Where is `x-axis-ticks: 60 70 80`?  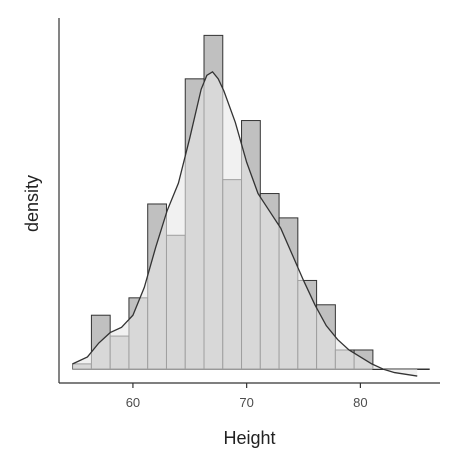 x-axis-ticks: 60 70 80 is located at coordinates (247, 396).